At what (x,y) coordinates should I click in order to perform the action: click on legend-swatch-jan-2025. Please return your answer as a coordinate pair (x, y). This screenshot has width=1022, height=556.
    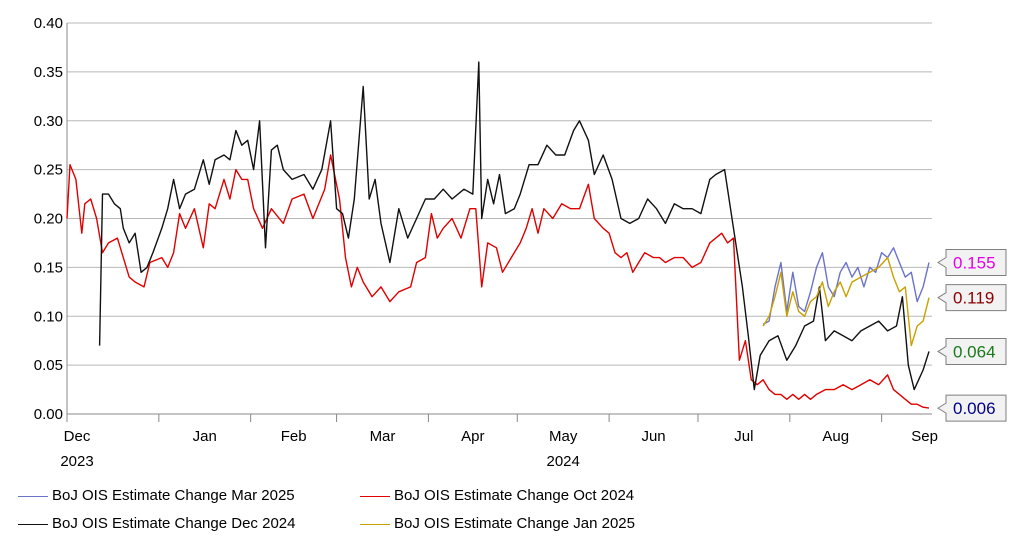
    Looking at the image, I should click on (375, 524).